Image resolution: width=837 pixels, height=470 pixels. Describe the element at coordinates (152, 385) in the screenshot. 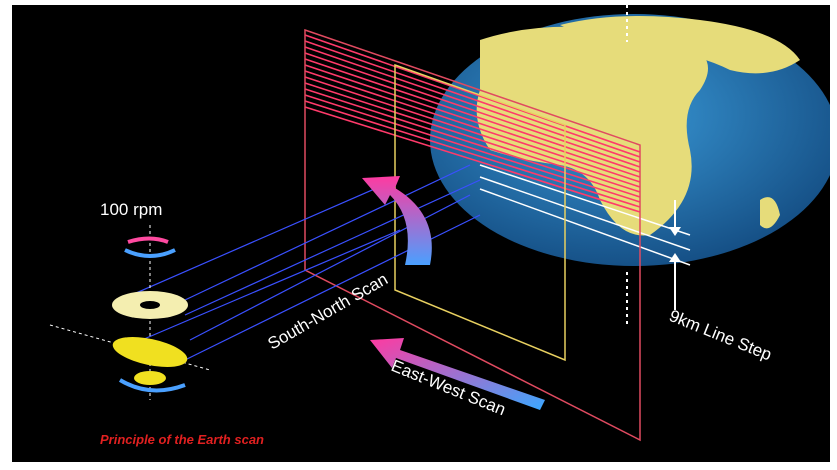

I see `rotation-arrow-lower` at that location.